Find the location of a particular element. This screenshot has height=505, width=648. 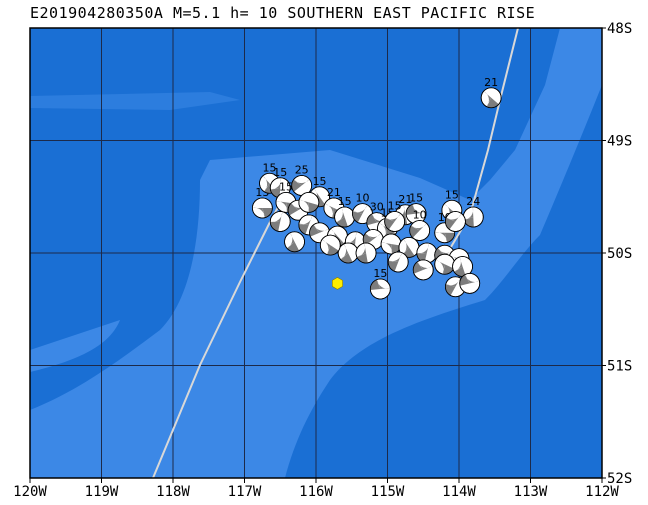

lon-label: 112W is located at coordinates (602, 492).